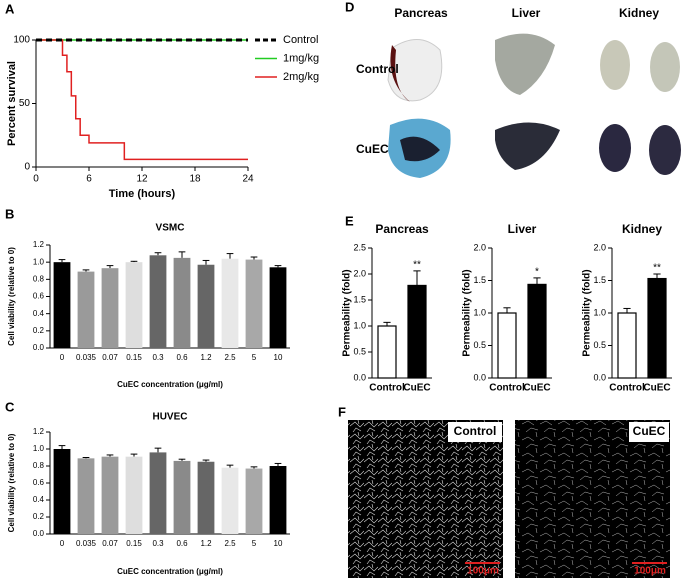 The height and width of the screenshot is (579, 685). What do you see at coordinates (12, 103) in the screenshot?
I see `y-axis-label: Percent survival` at bounding box center [12, 103].